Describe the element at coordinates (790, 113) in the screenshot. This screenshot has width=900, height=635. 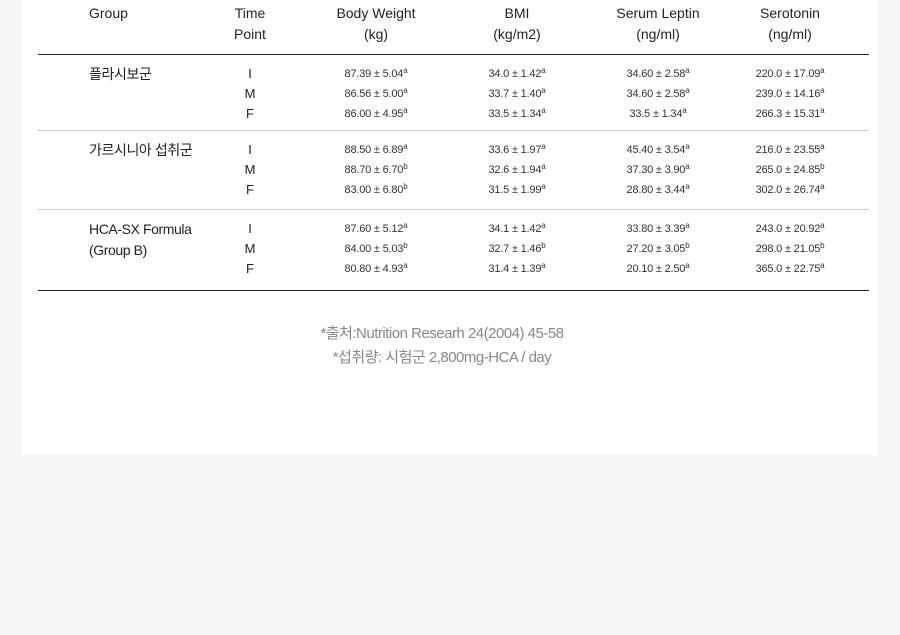
I see `value-cell: 266.3 ± 15.31a` at that location.